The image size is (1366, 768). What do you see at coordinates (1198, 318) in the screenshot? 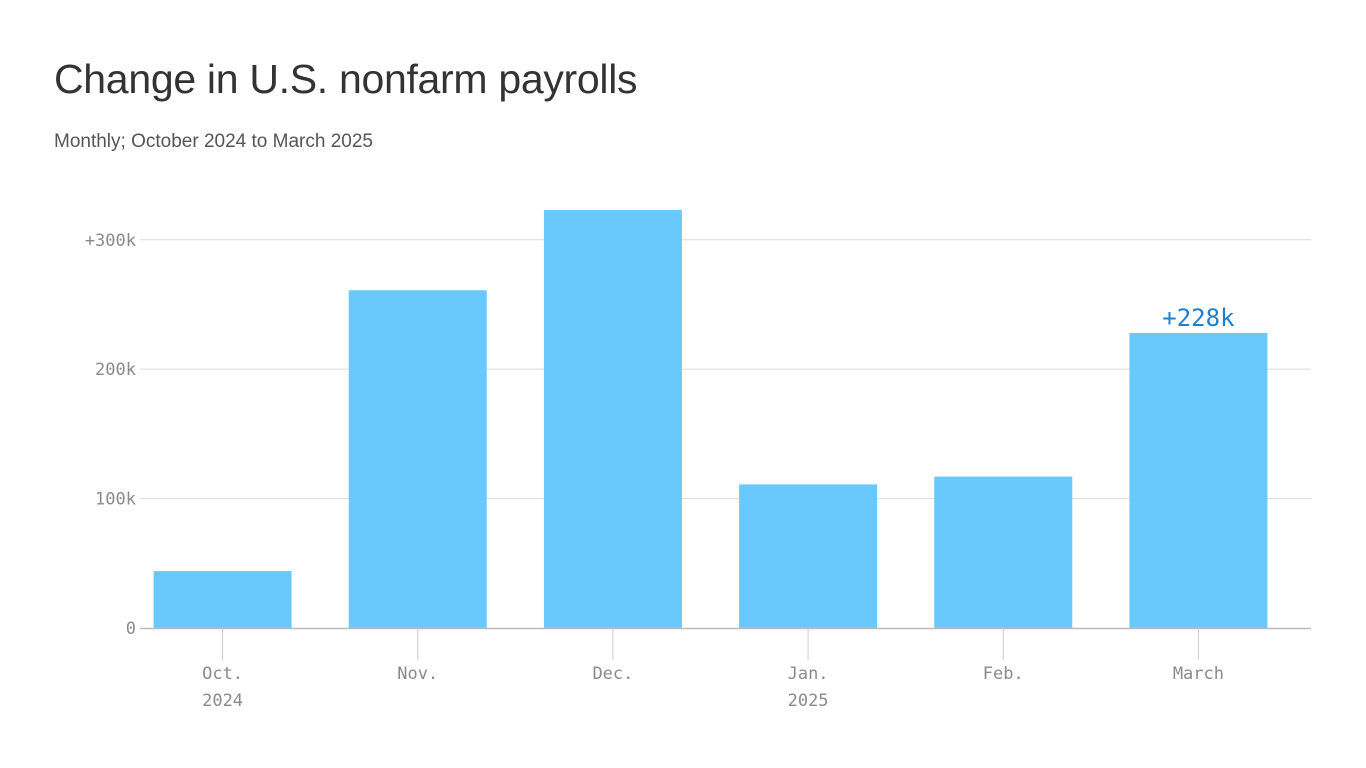
I see `data-label: +228k` at bounding box center [1198, 318].